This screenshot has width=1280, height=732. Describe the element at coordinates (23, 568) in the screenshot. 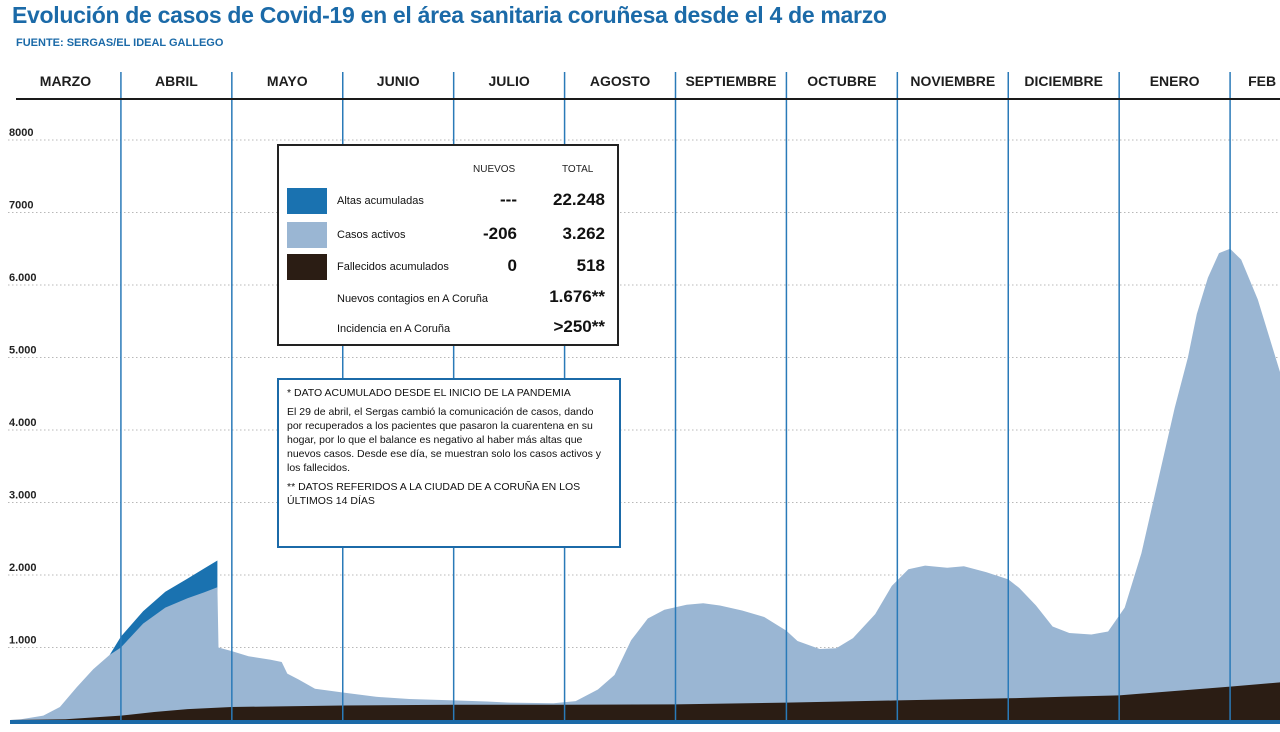

I see `y-tick-label: 2.000` at that location.